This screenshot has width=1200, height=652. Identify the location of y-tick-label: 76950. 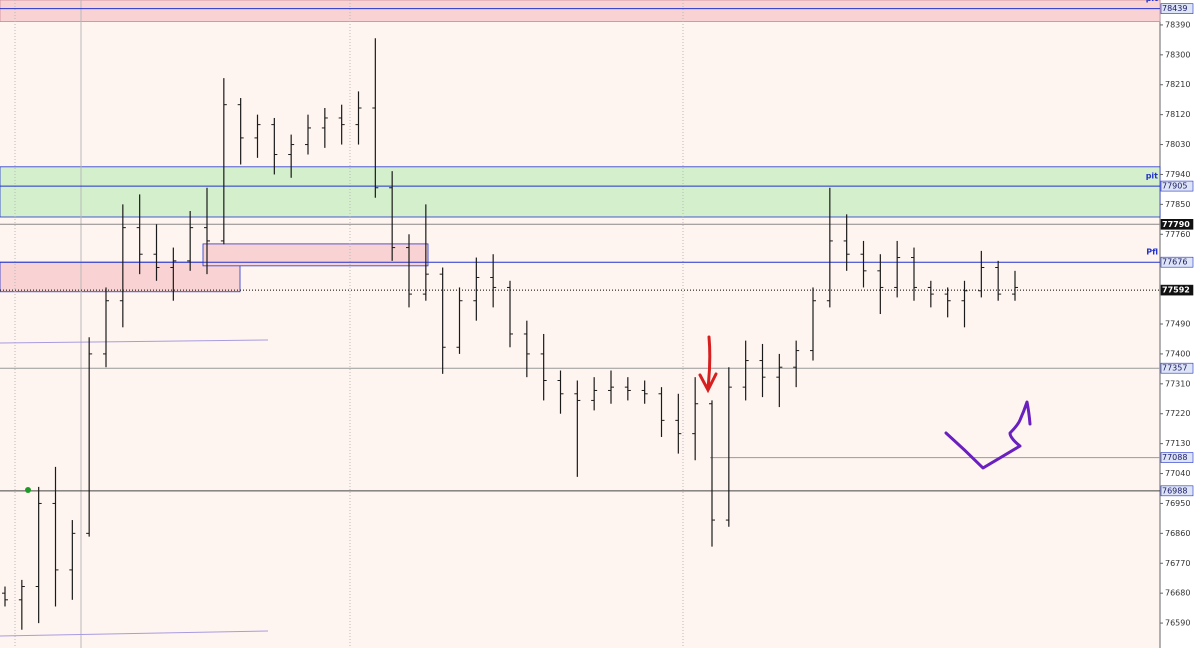
(1177, 503).